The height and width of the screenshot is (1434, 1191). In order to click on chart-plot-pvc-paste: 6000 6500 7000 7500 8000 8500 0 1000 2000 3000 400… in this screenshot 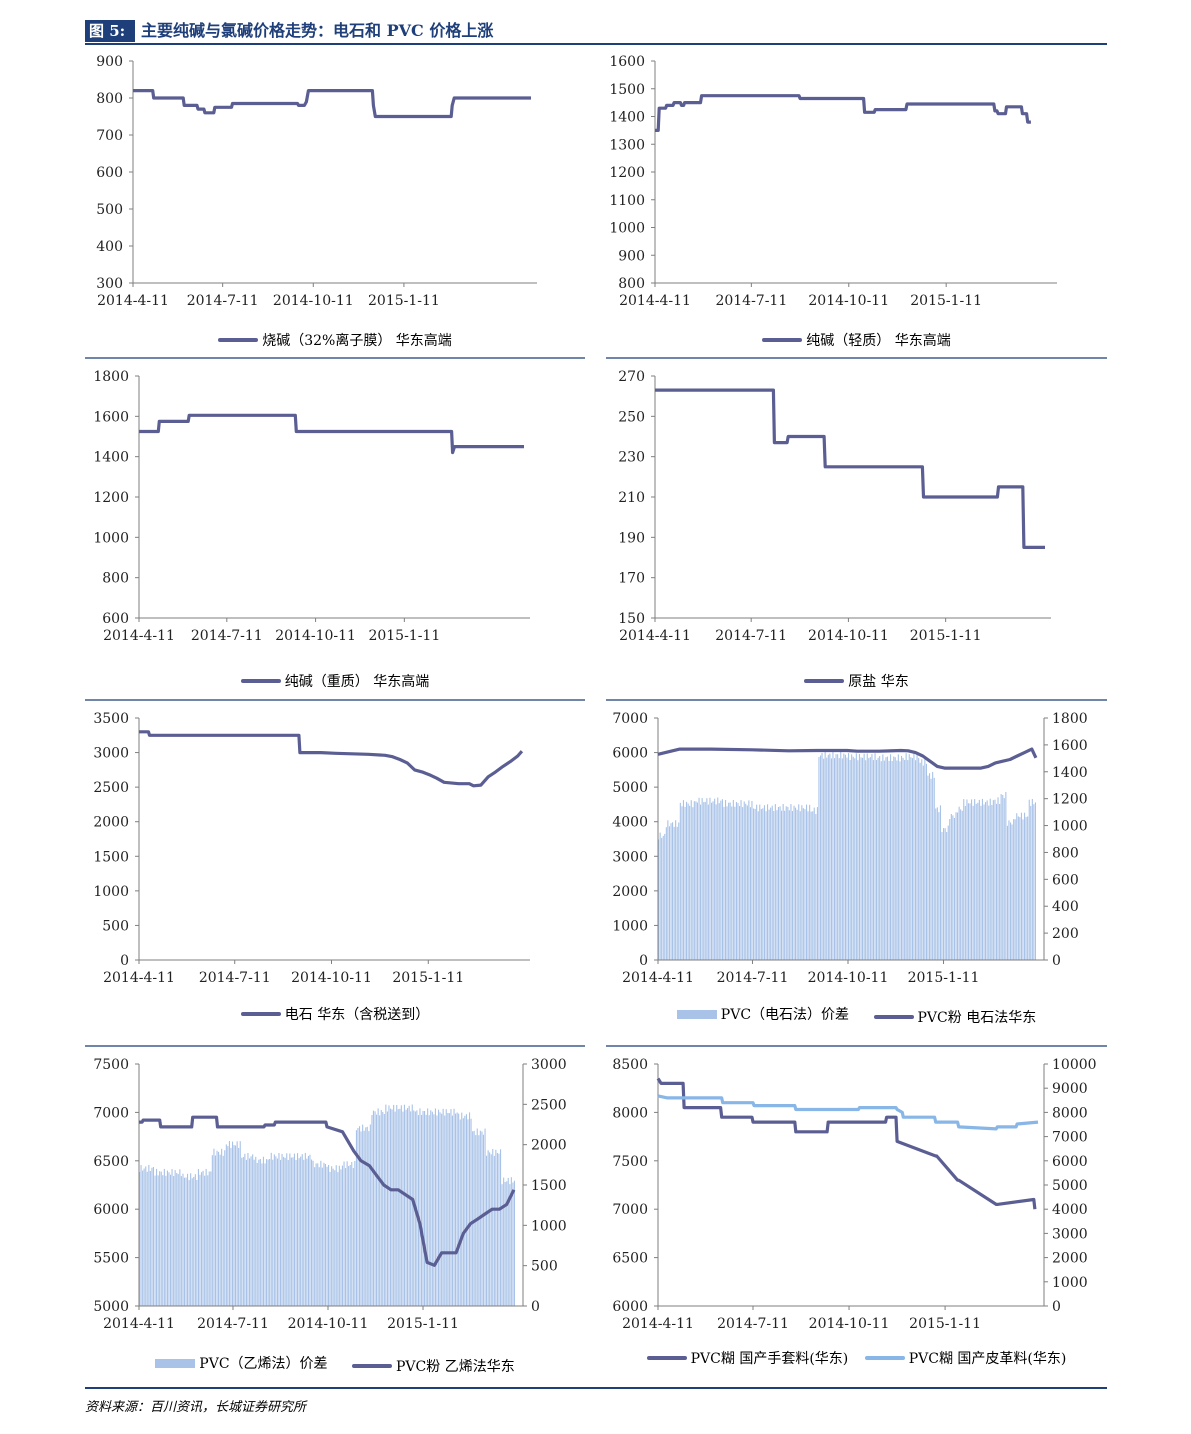, I will do `click(854, 1194)`.